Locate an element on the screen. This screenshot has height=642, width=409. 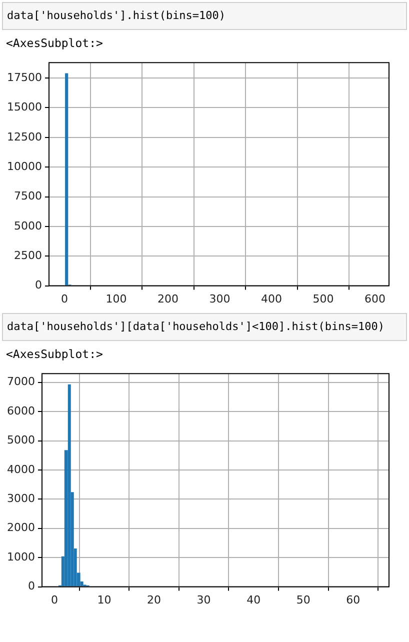
text: data['households'][data['households']<100].hist(bins=100) is located at coordinates (204, 327).